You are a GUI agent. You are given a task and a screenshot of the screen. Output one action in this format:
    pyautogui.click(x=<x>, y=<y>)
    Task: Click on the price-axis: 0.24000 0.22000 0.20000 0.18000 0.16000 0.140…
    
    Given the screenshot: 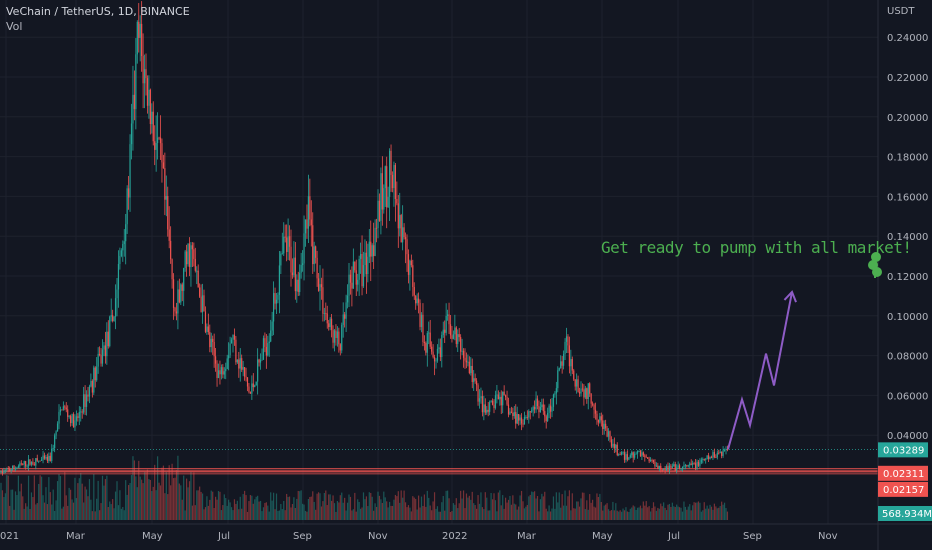 What is the action you would take?
    pyautogui.click(x=904, y=275)
    